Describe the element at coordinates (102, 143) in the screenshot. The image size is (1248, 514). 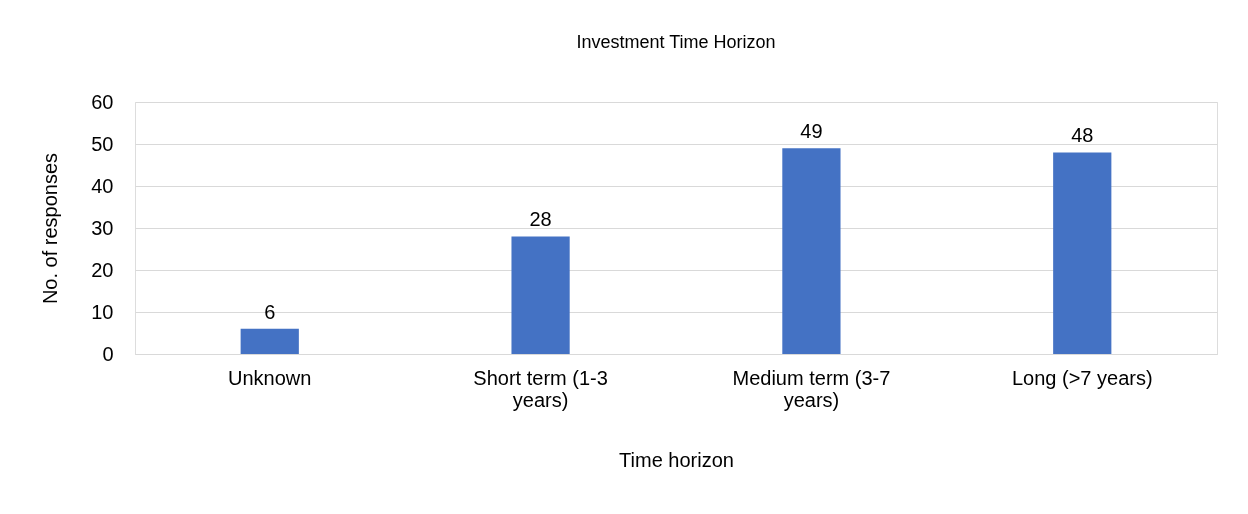
I see `y-tick-label: 50` at that location.